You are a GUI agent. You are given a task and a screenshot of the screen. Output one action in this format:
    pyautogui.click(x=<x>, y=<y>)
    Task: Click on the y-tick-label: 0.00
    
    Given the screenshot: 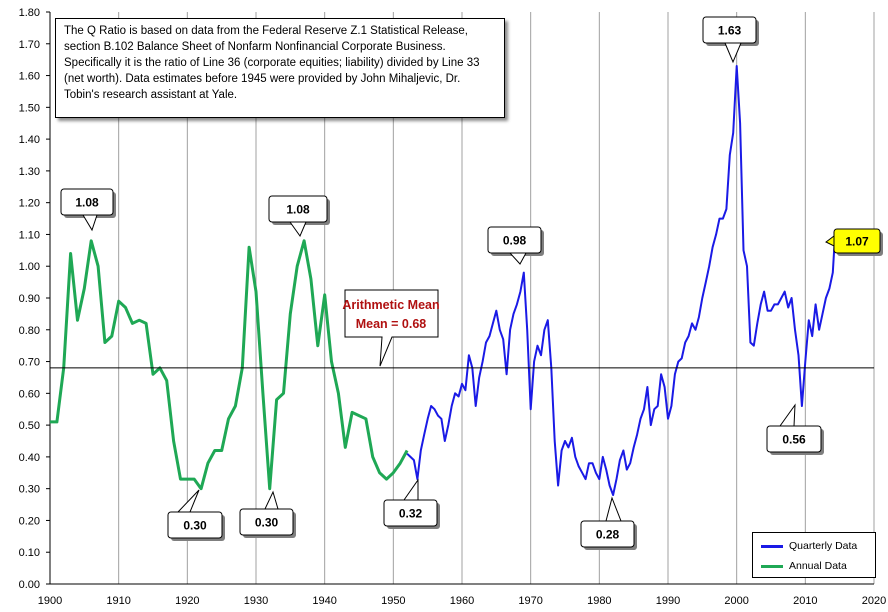 What is the action you would take?
    pyautogui.click(x=29, y=585)
    